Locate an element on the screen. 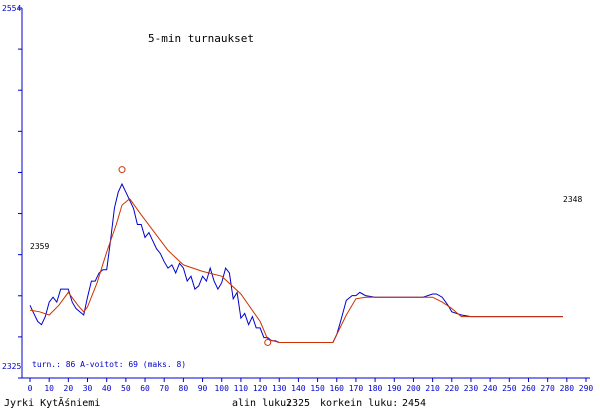 This screenshot has height=420, width=600. x-tick-label: 150 is located at coordinates (317, 388).